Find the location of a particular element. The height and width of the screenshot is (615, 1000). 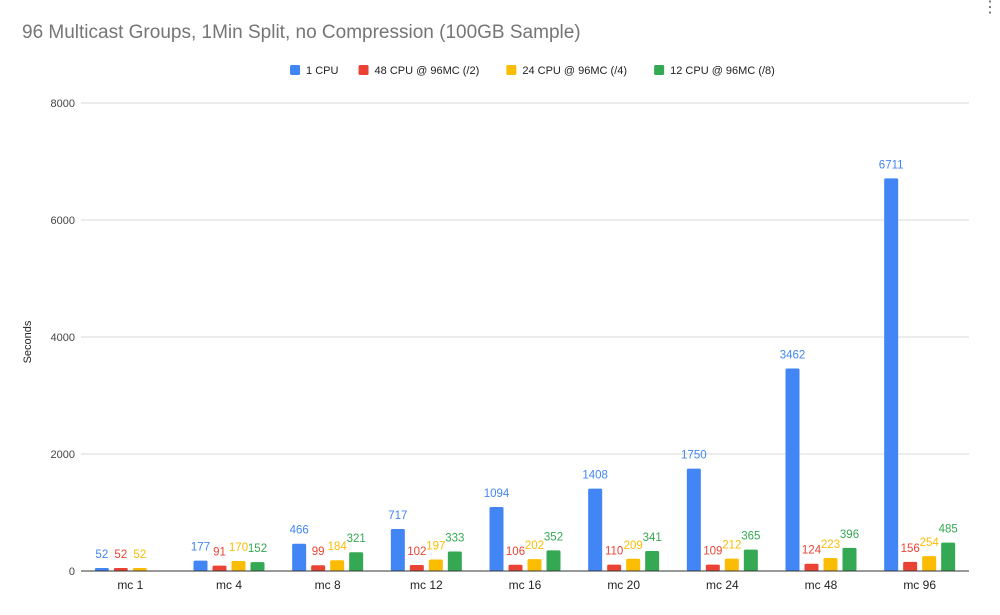

data-label: 341 is located at coordinates (652, 538).